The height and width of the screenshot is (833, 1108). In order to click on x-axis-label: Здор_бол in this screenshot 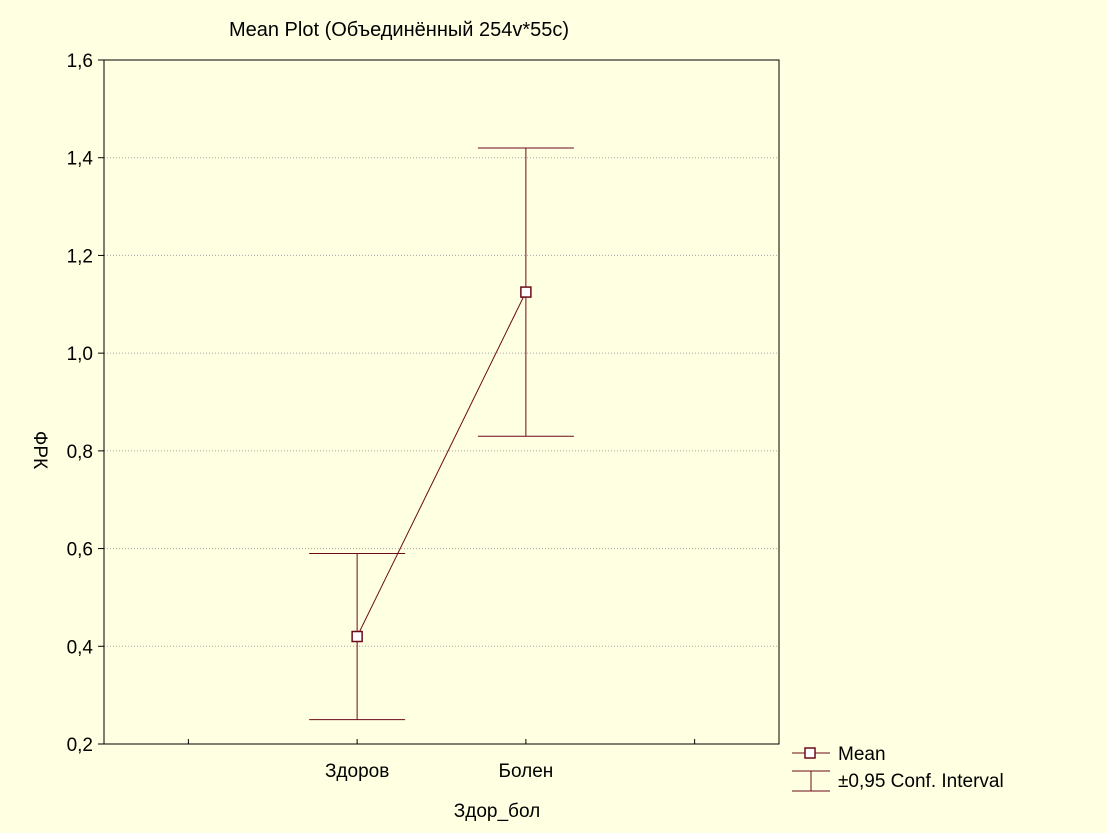, I will do `click(497, 811)`.